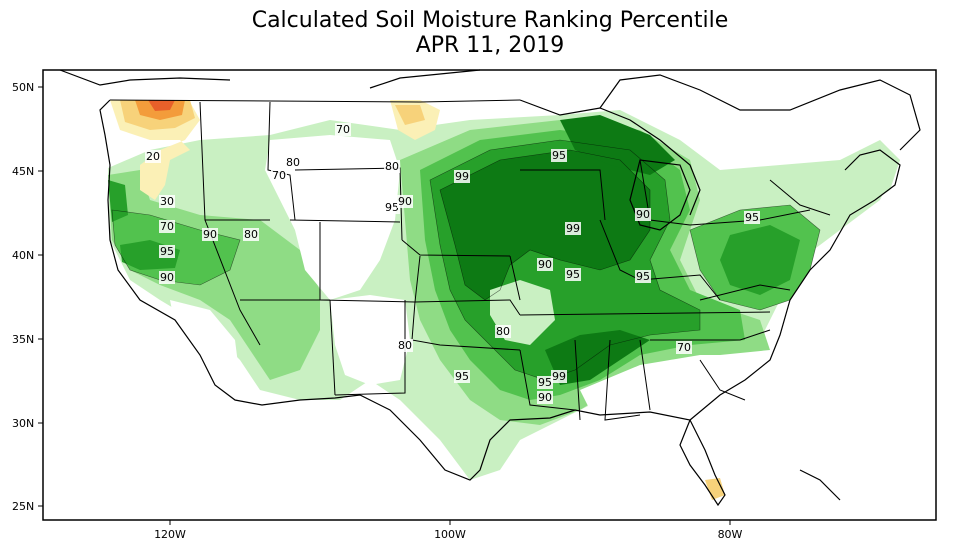 This screenshot has width=980, height=551. Describe the element at coordinates (170, 534) in the screenshot. I see `lon-label-120w: 120W` at that location.